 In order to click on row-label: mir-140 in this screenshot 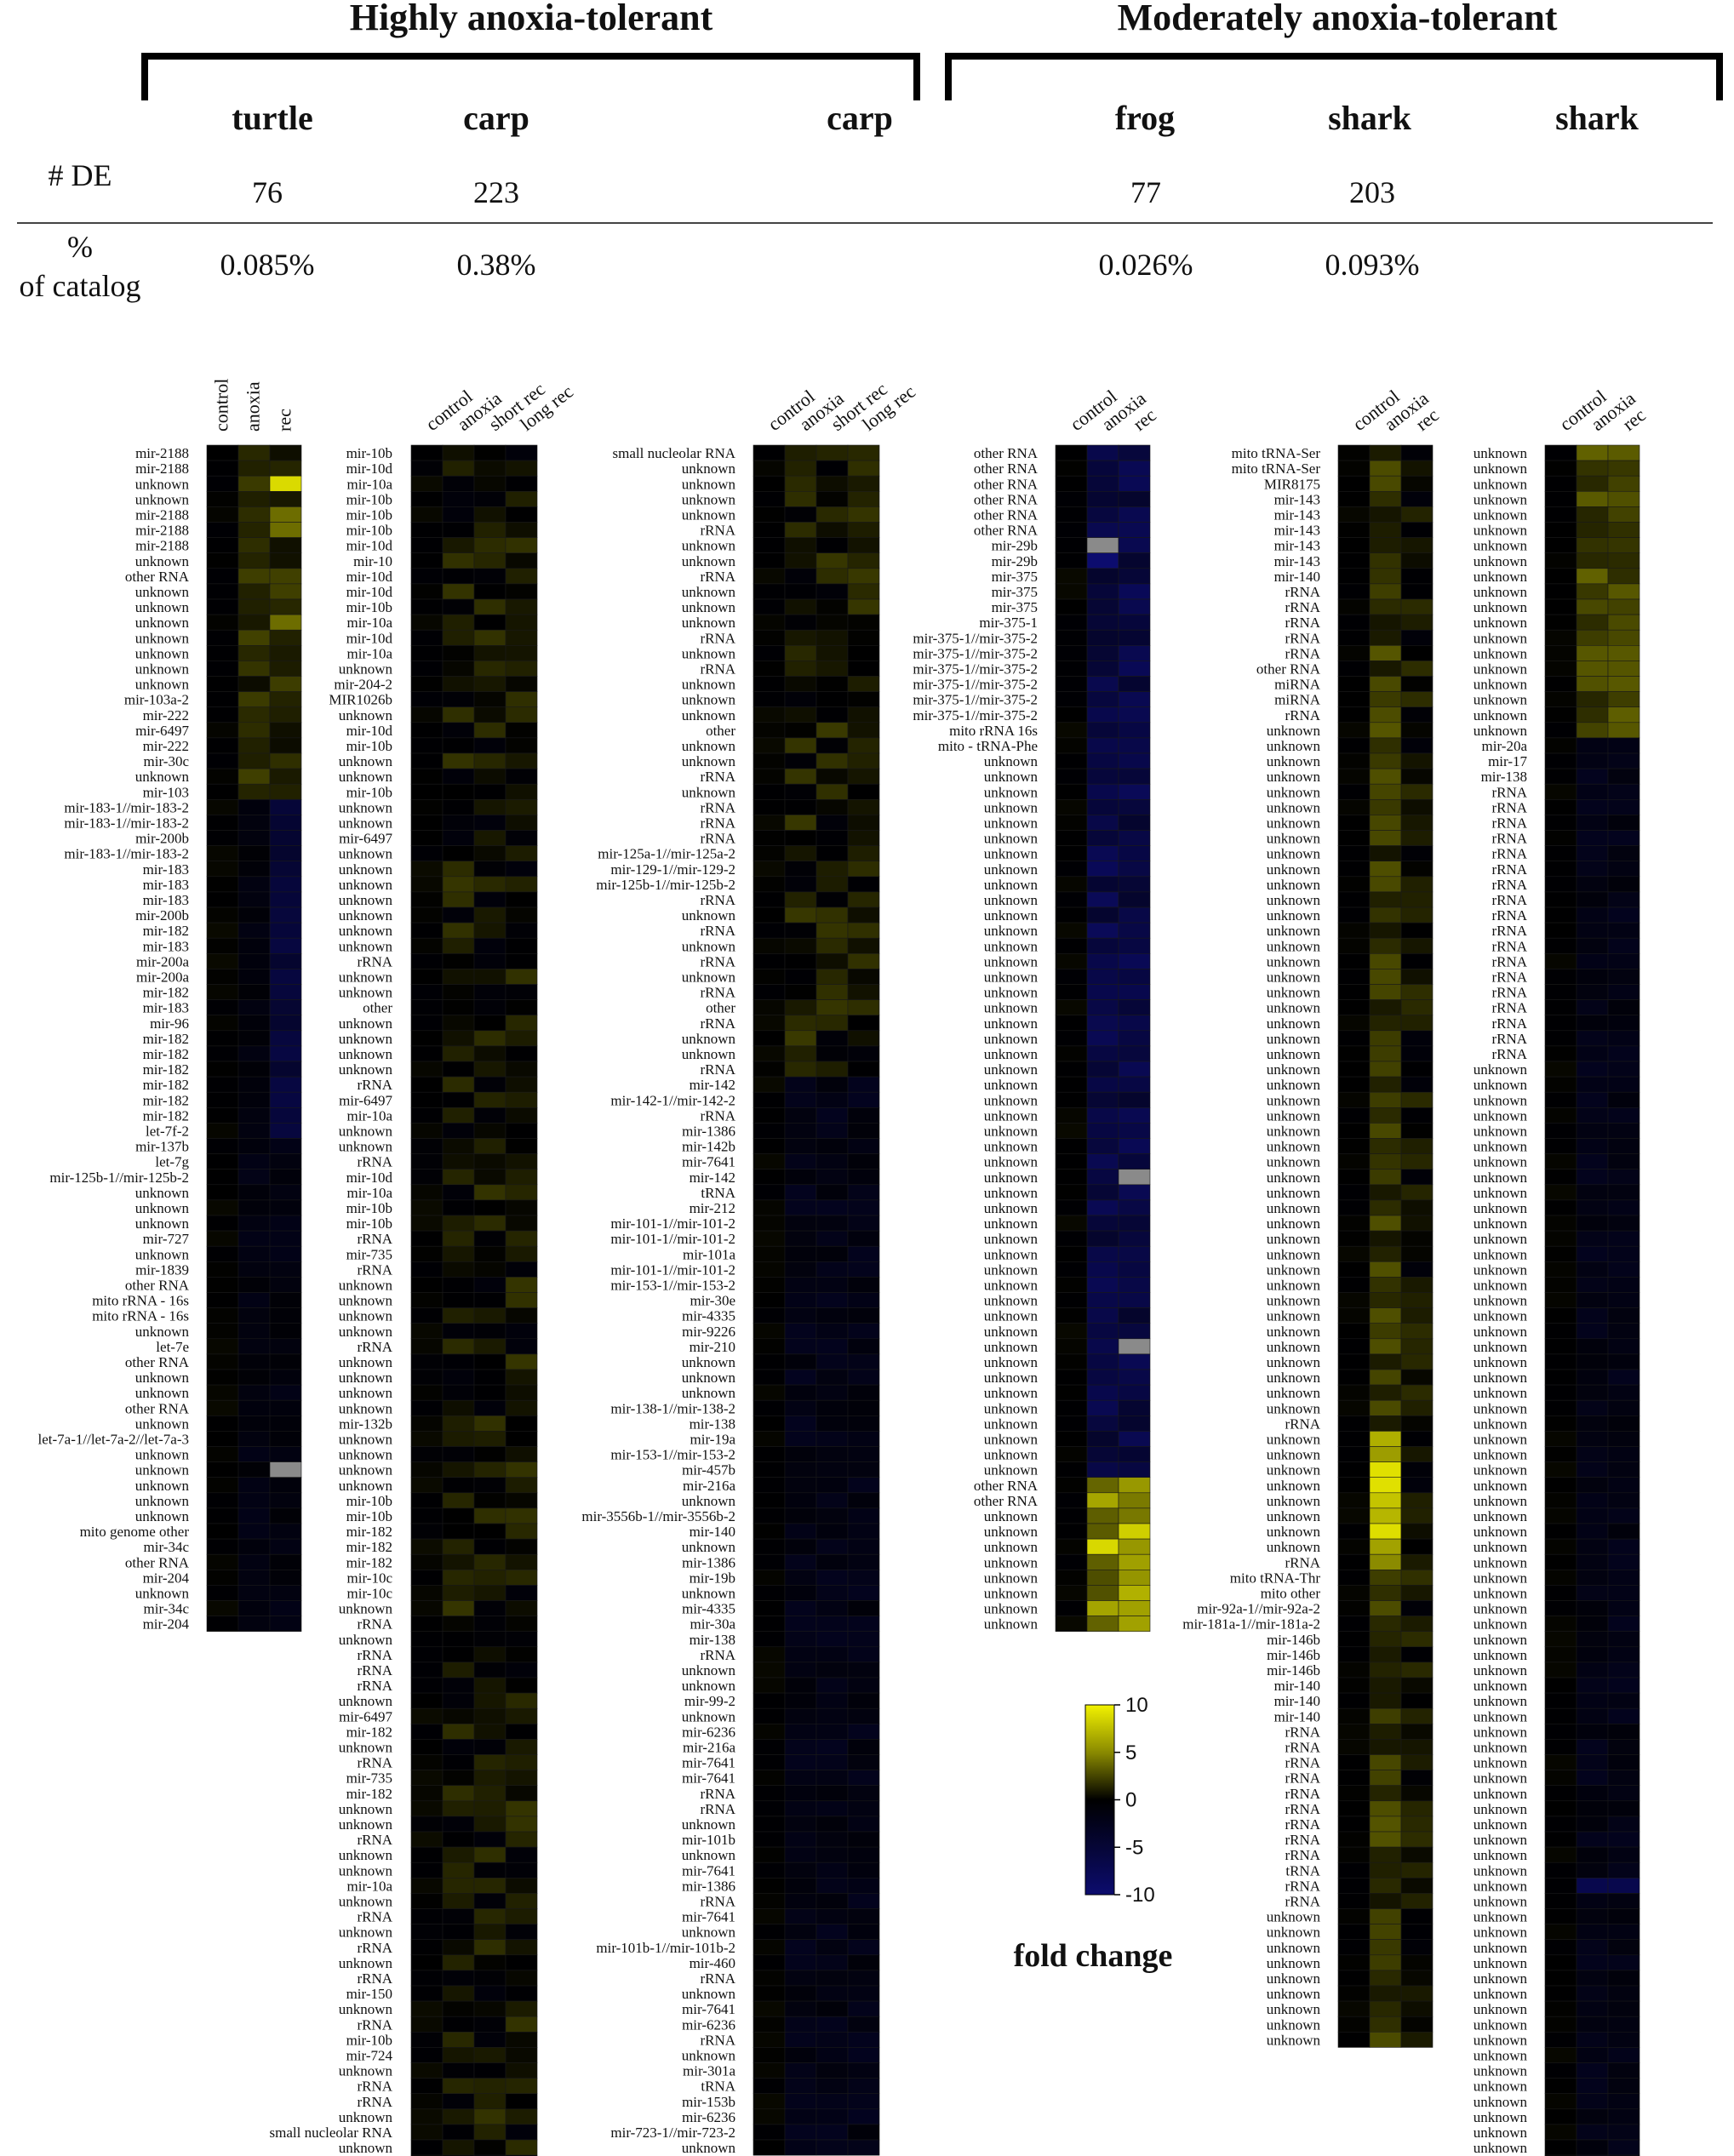, I will do `click(1297, 1686)`.